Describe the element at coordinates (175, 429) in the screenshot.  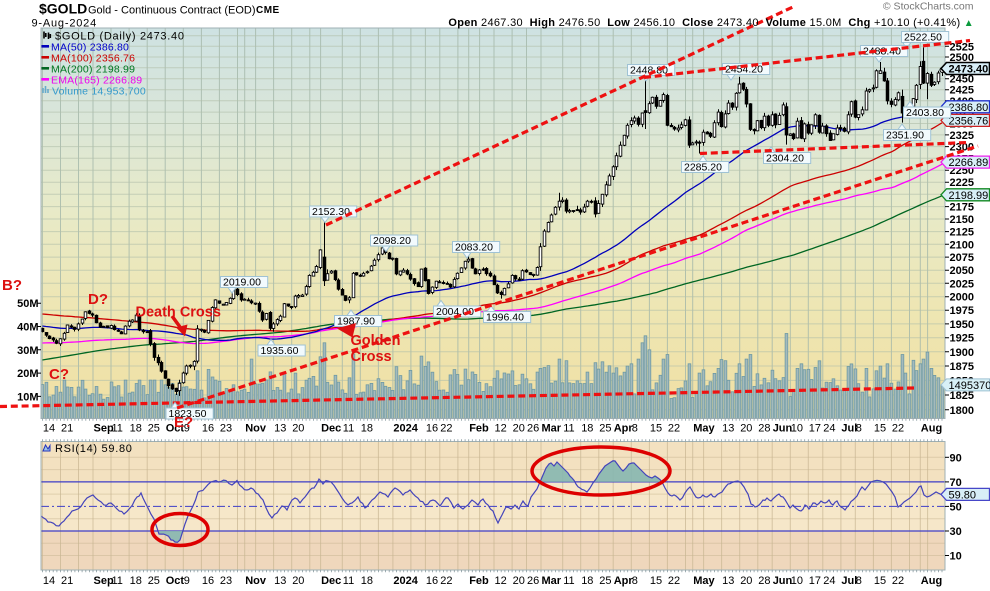
I see `svg-text: Oct` at that location.